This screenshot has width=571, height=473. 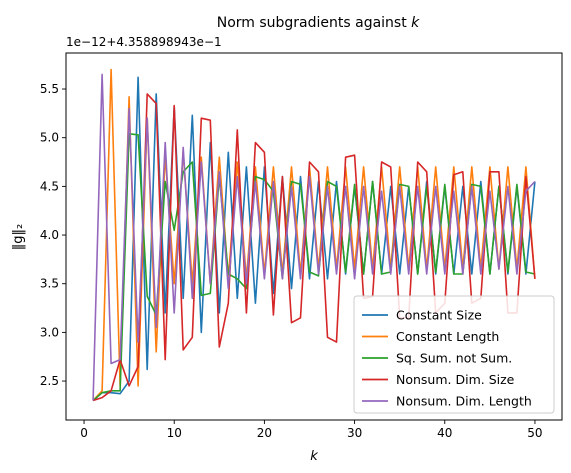 What do you see at coordinates (49, 186) in the screenshot?
I see `y-tick-label: 4.5` at bounding box center [49, 186].